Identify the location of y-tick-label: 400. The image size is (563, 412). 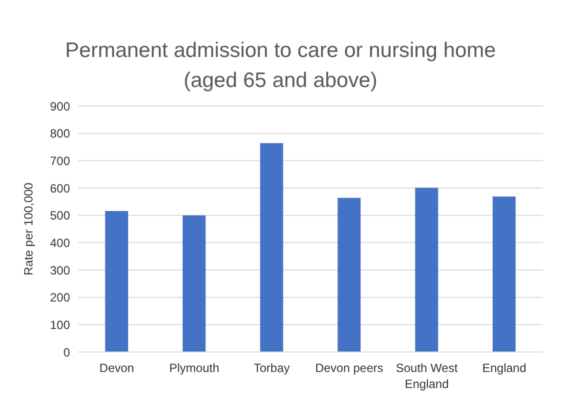
(60, 243).